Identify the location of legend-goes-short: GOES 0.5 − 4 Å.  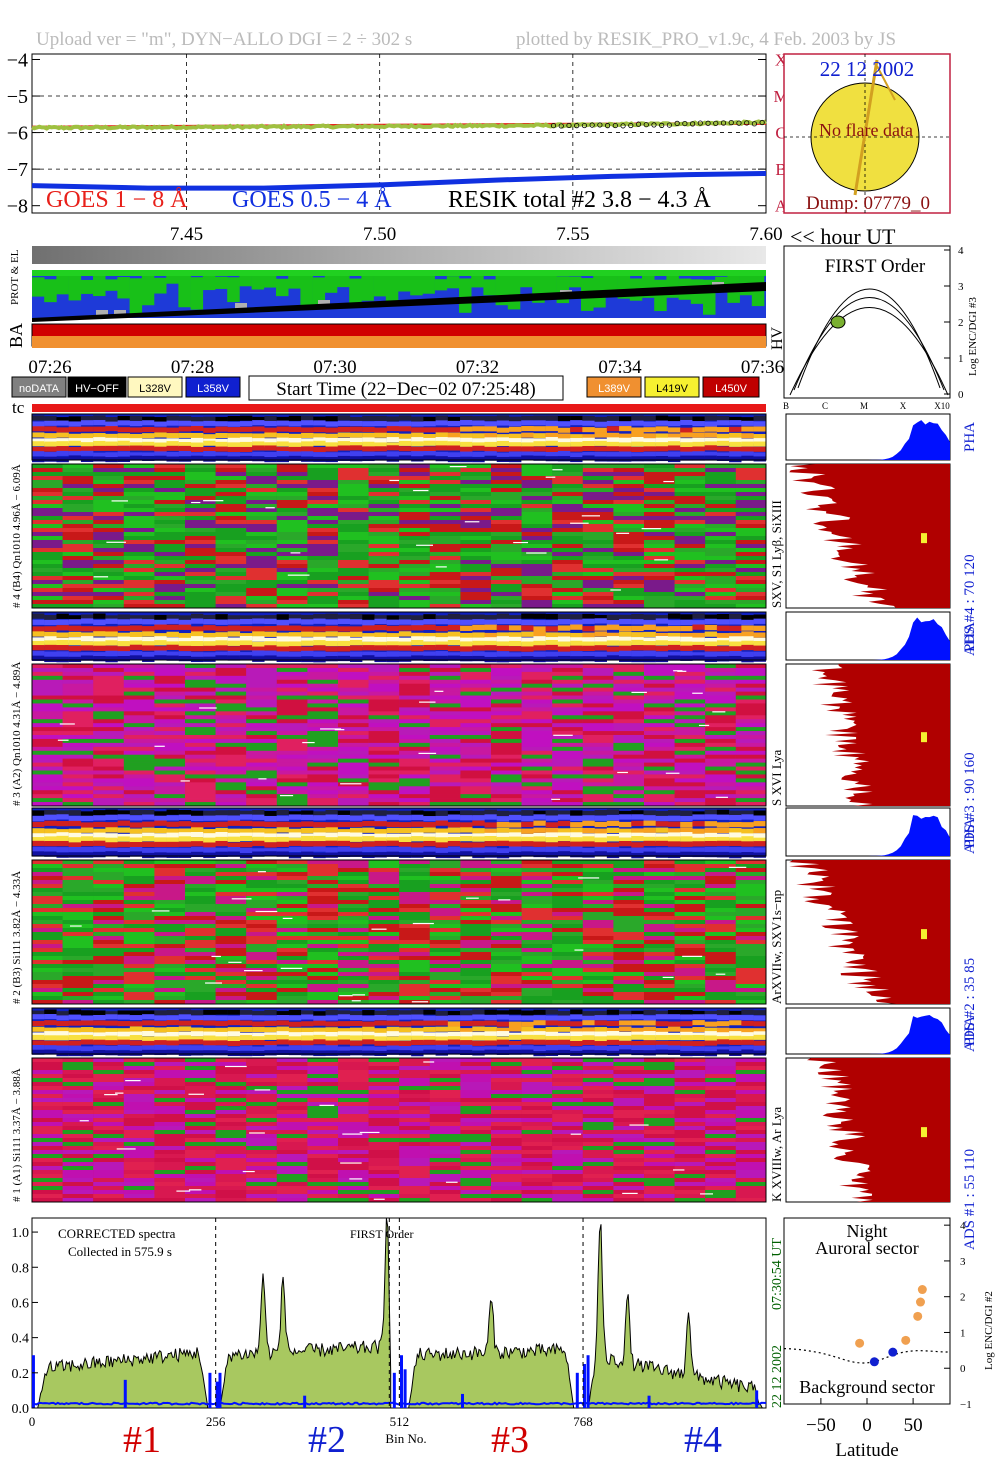
(312, 200).